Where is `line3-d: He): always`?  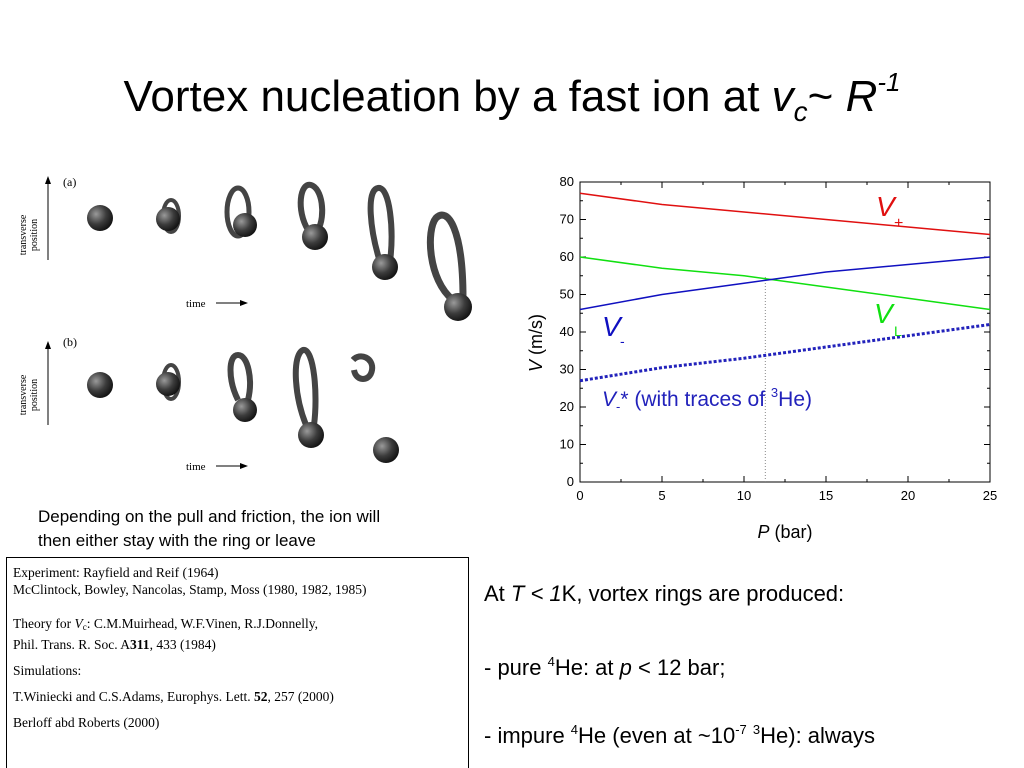
line3-d: He): always is located at coordinates (818, 735).